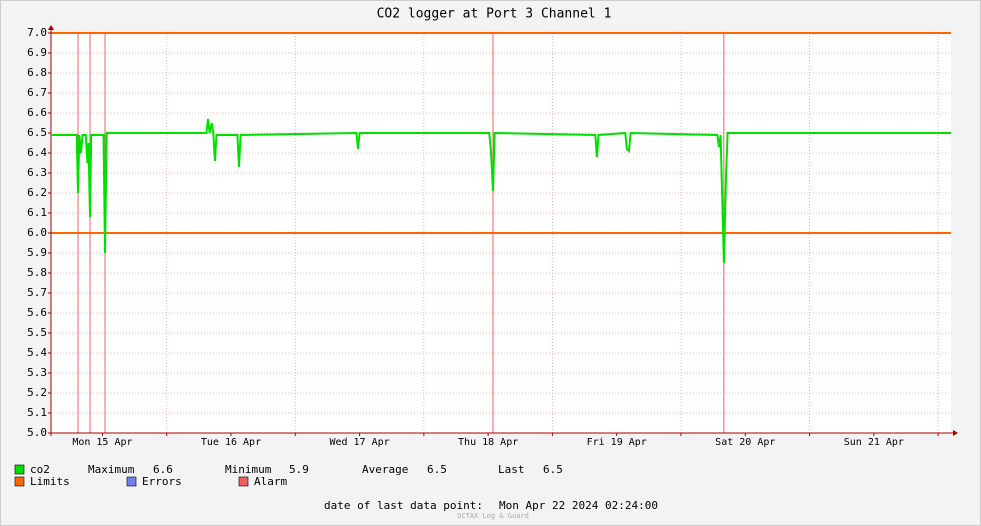 The width and height of the screenshot is (981, 526). What do you see at coordinates (578, 505) in the screenshot?
I see `footer-date: Mon Apr 22 2024 02:24:00` at bounding box center [578, 505].